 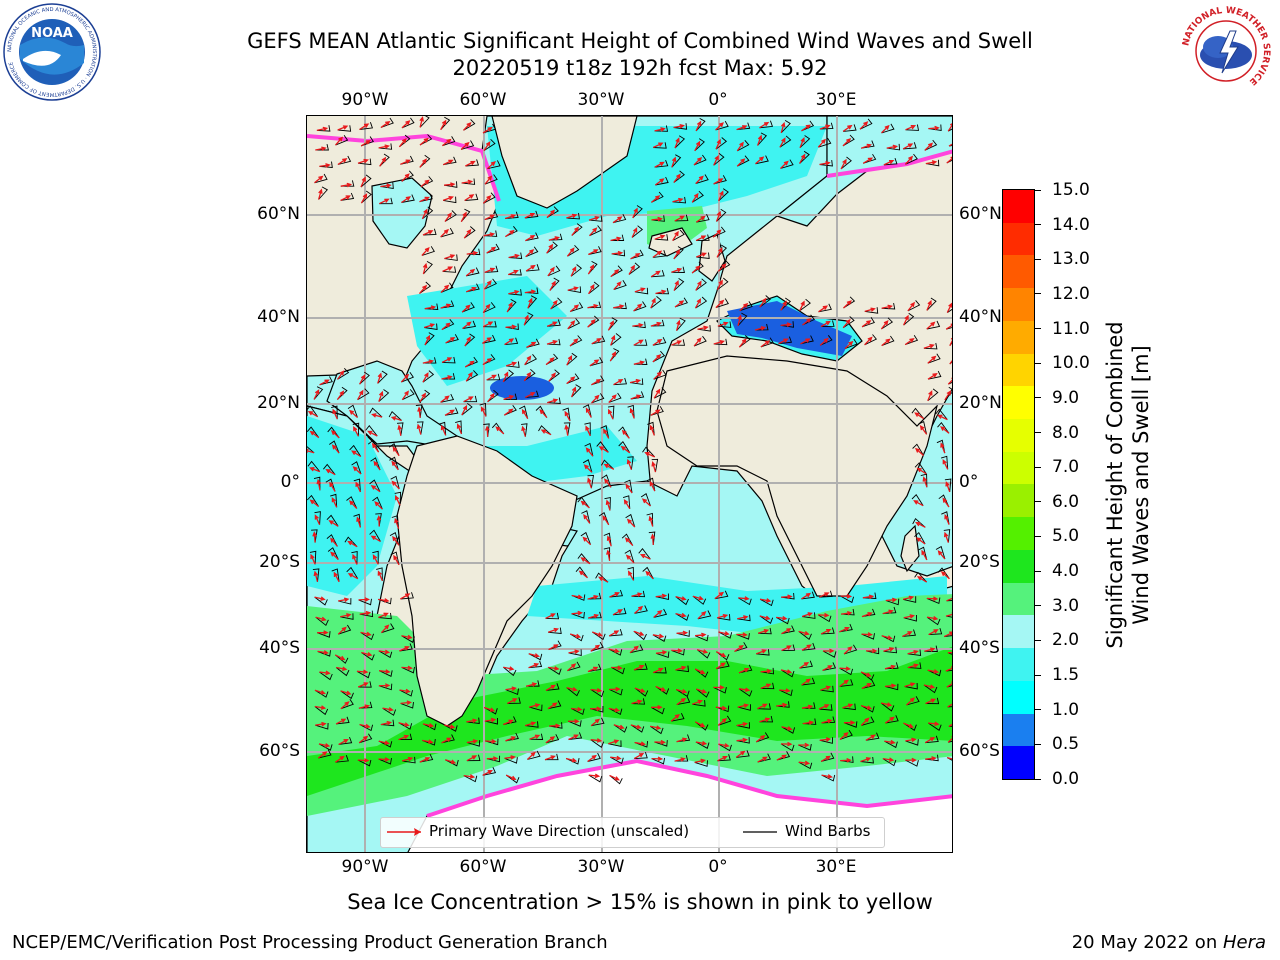 I want to click on lon-tick-top: 0°, so click(x=718, y=100).